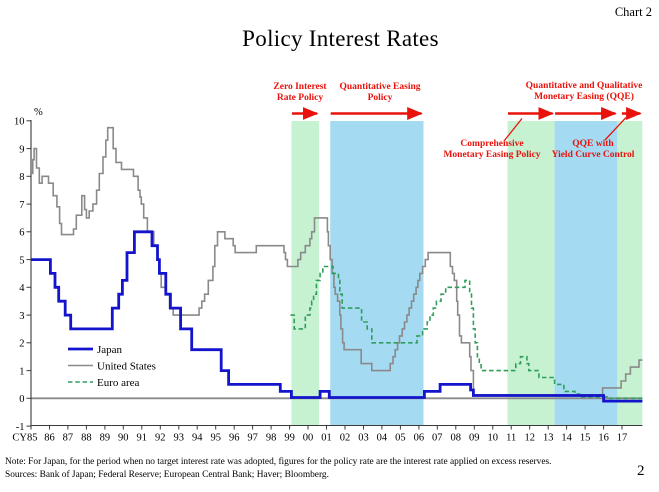  Describe the element at coordinates (21, 371) in the screenshot. I see `y-tick-label: 1` at that location.